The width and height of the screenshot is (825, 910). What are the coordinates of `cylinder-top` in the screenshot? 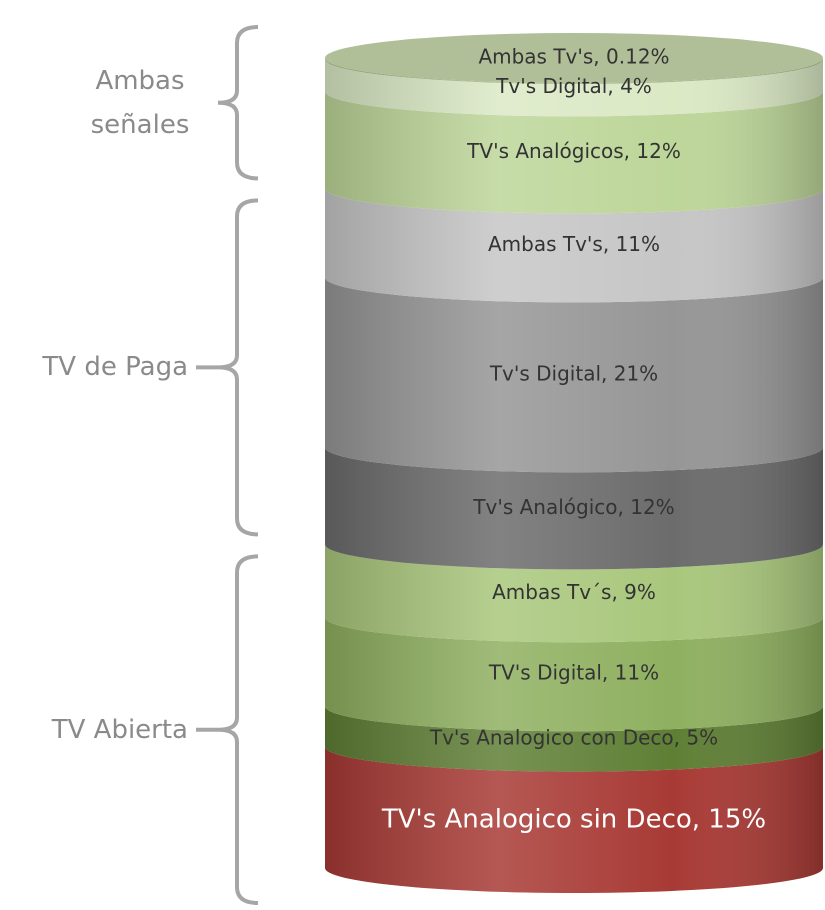 It's located at (574, 58).